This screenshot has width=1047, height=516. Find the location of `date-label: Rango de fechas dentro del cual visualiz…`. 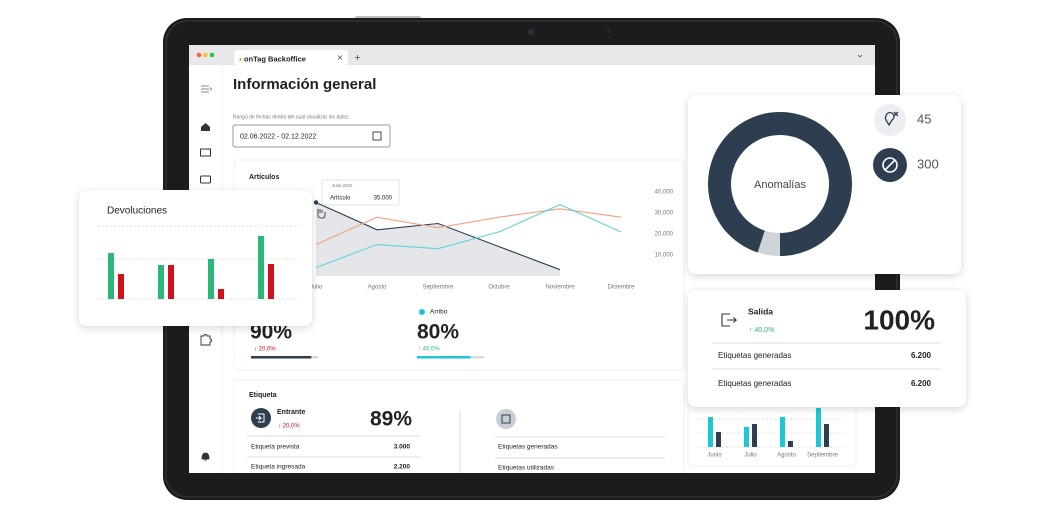

date-label: Rango de fechas dentro del cual visualiz… is located at coordinates (291, 117).